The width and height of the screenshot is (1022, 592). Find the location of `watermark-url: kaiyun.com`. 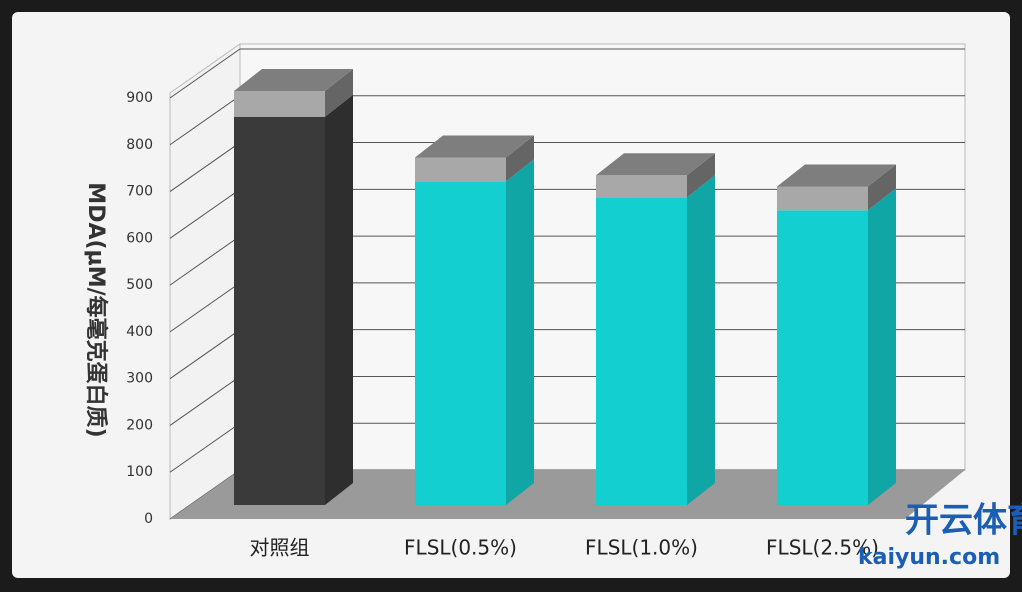

watermark-url: kaiyun.com is located at coordinates (929, 557).